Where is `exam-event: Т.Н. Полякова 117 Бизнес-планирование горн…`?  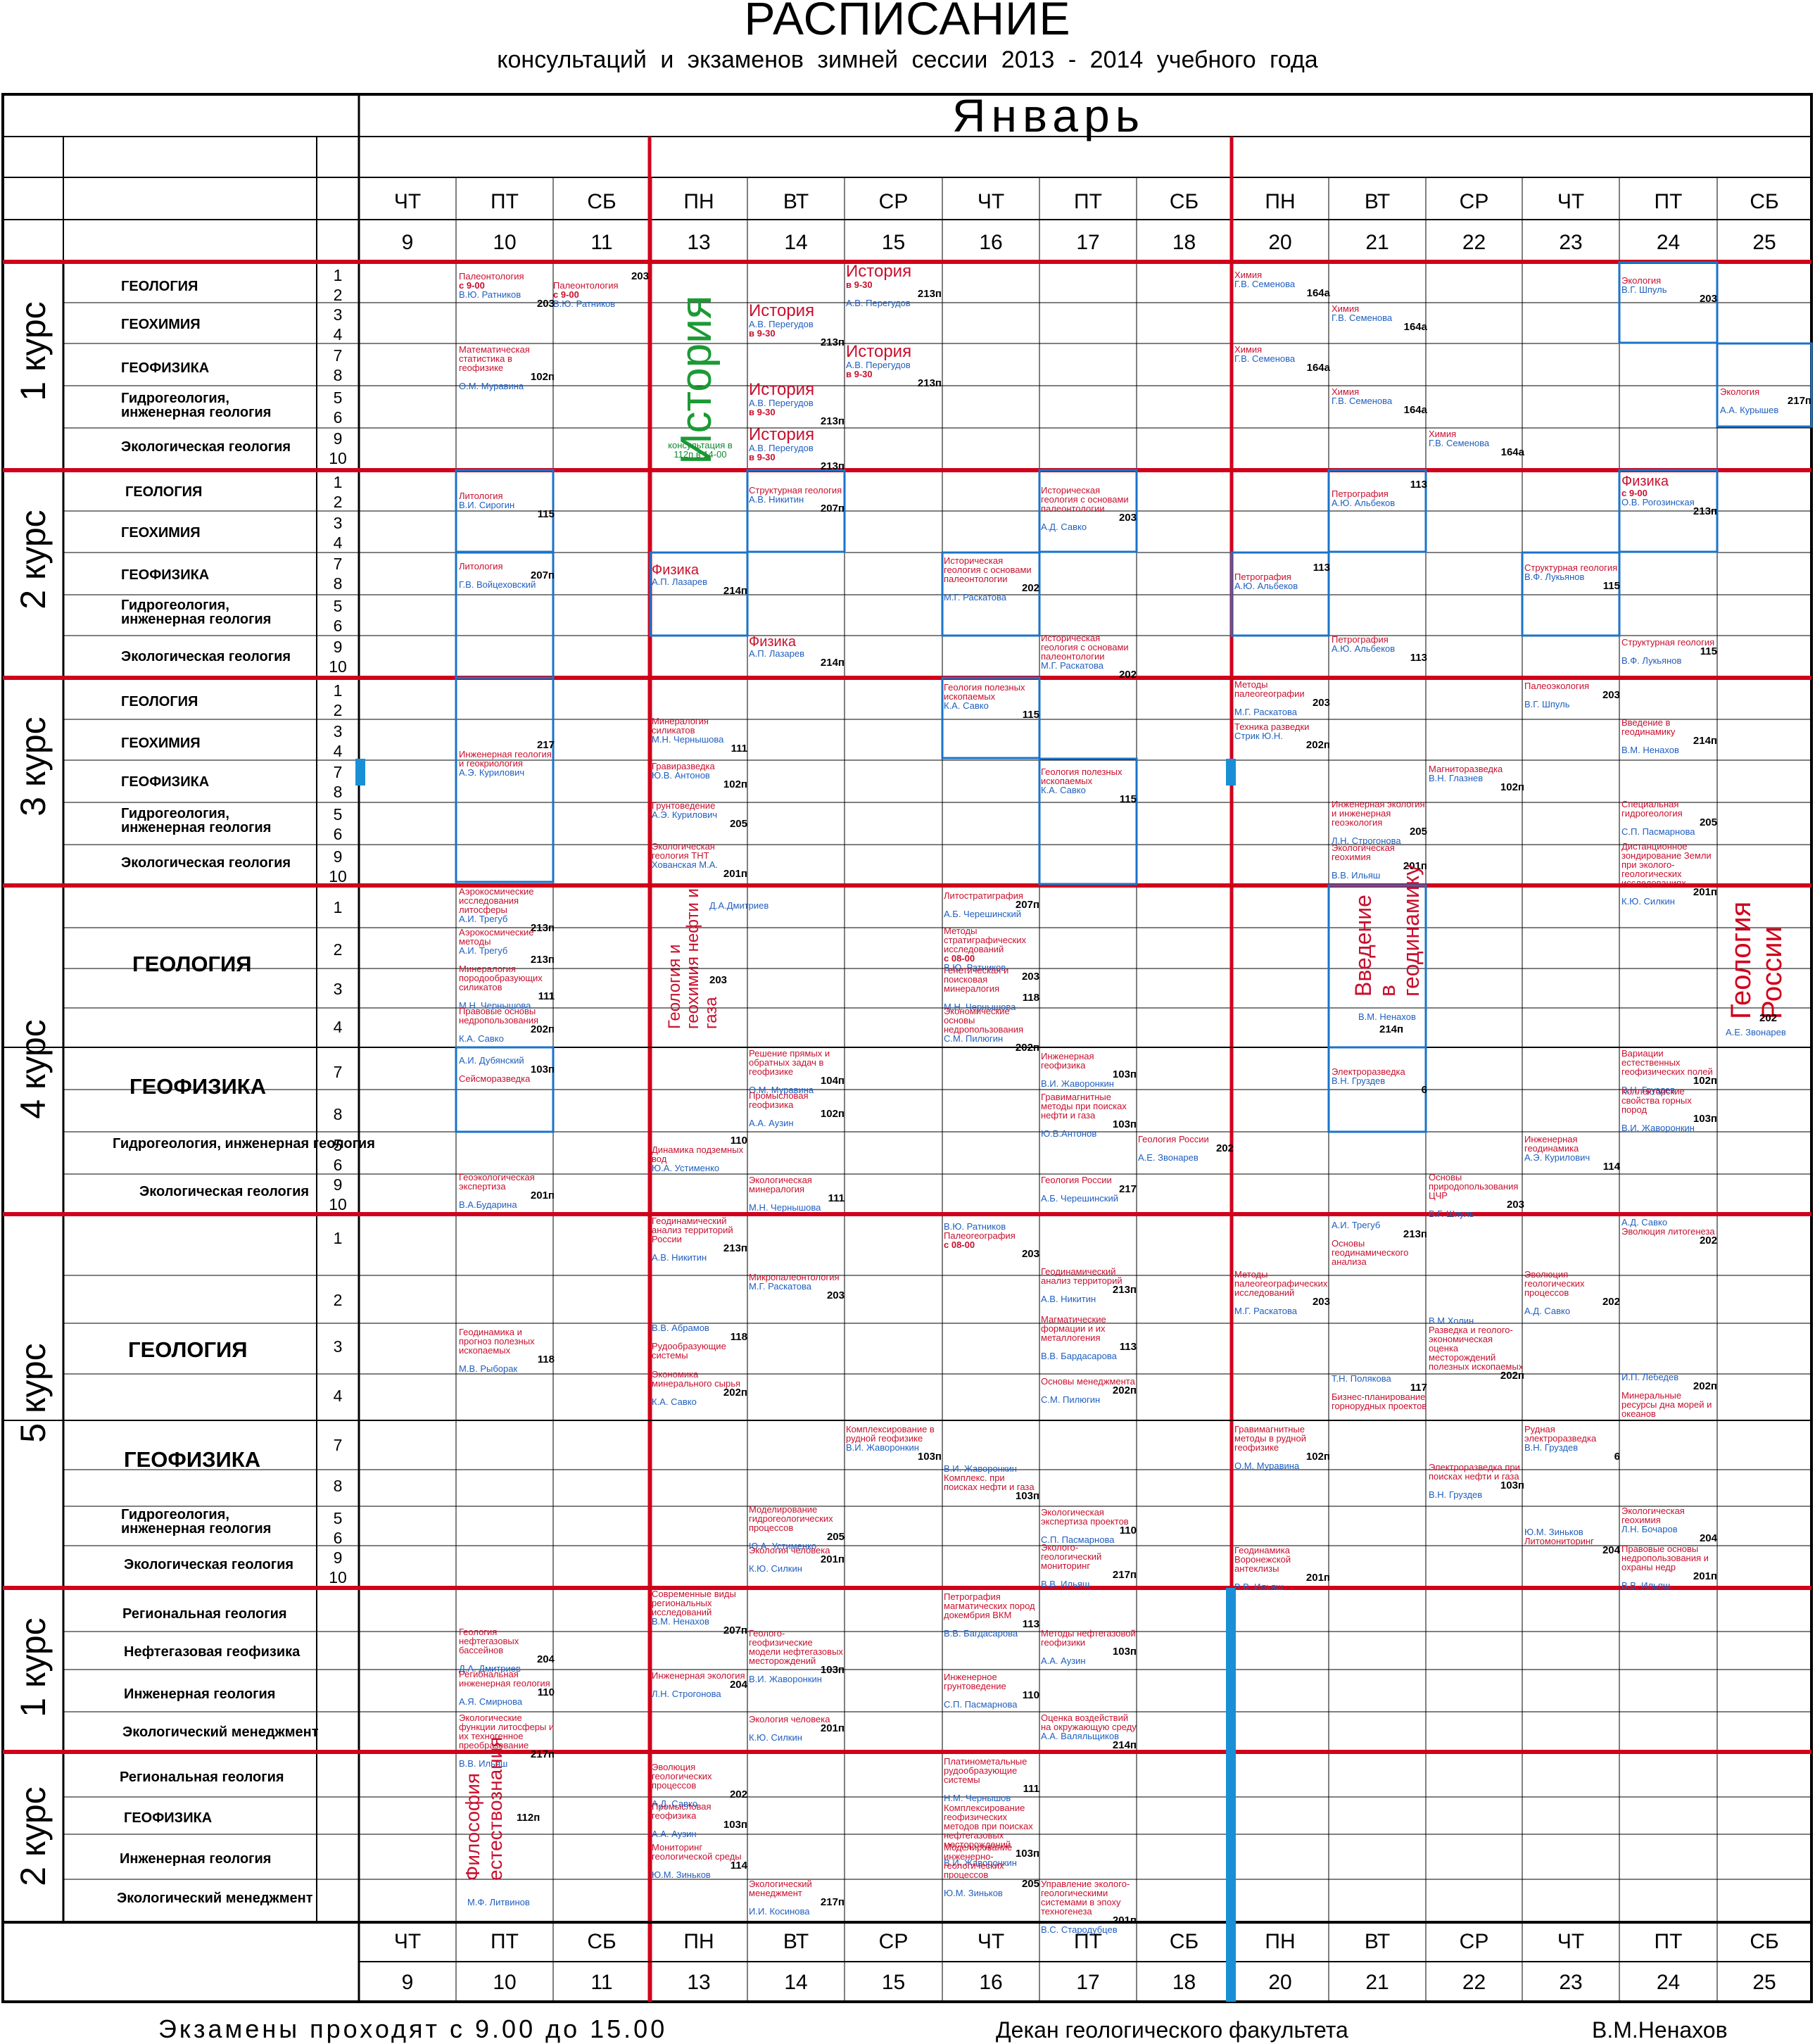
exam-event: Т.Н. Полякова 117 Бизнес-планирование горн… is located at coordinates (1379, 1392).